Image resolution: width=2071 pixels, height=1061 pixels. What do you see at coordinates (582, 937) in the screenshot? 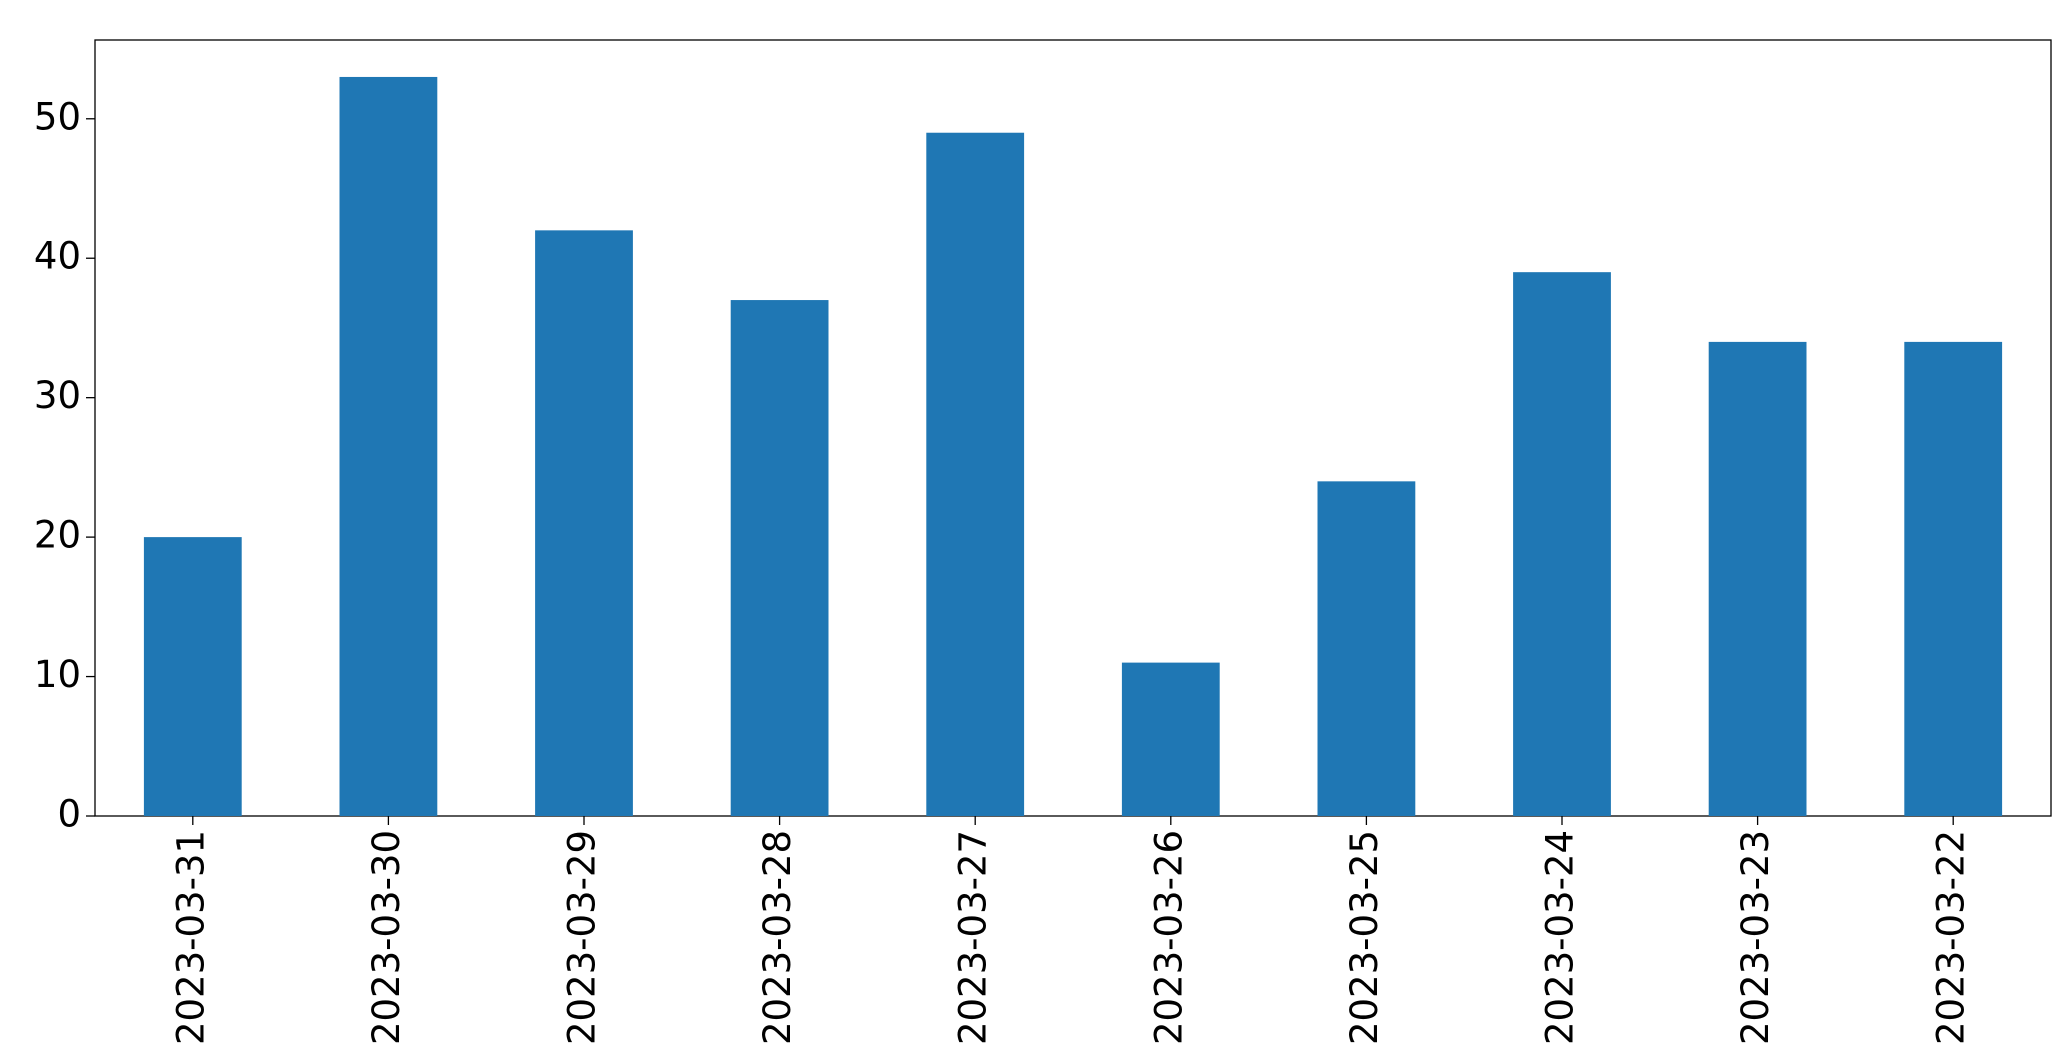
I see `x-tick-label: 2023-03-29` at bounding box center [582, 937].